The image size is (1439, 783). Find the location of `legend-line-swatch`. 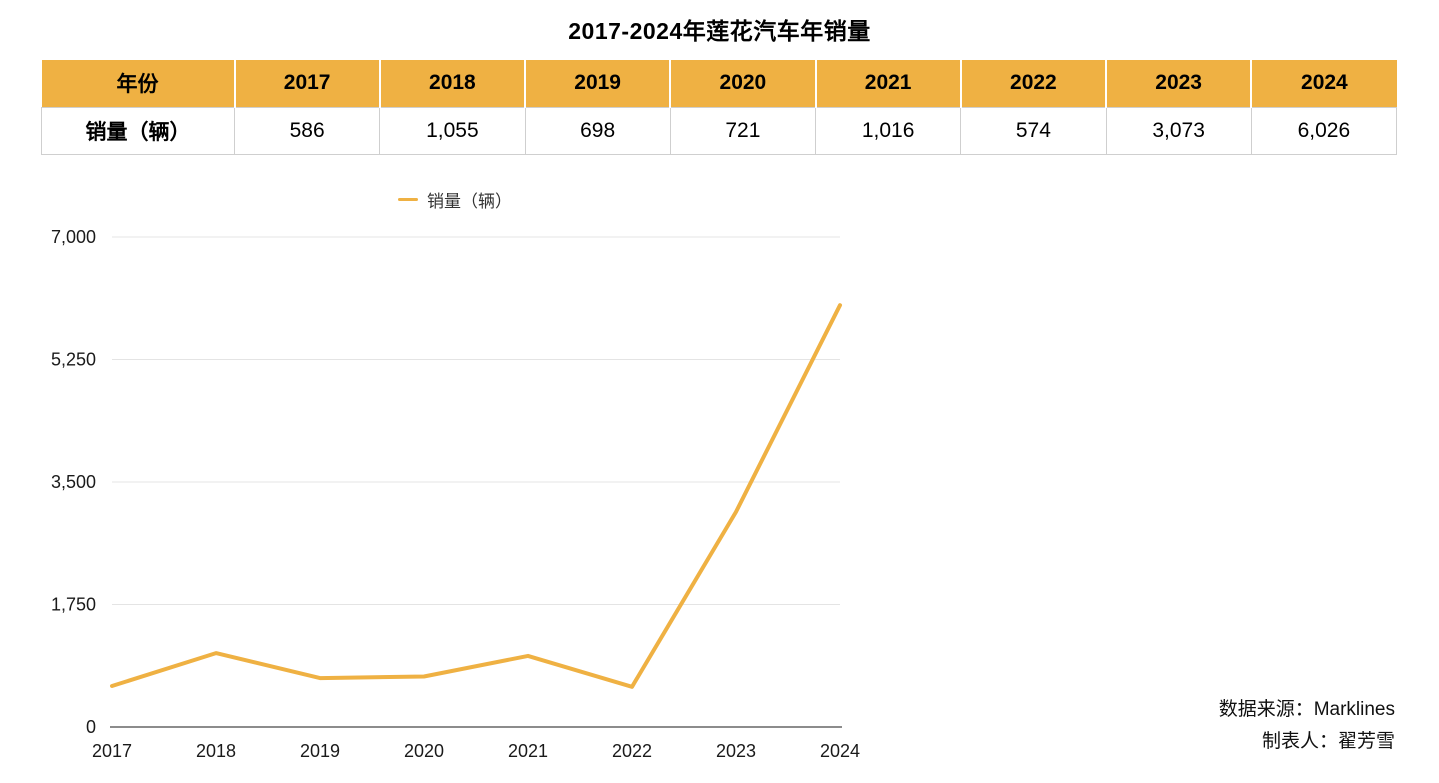

legend-line-swatch is located at coordinates (408, 199).